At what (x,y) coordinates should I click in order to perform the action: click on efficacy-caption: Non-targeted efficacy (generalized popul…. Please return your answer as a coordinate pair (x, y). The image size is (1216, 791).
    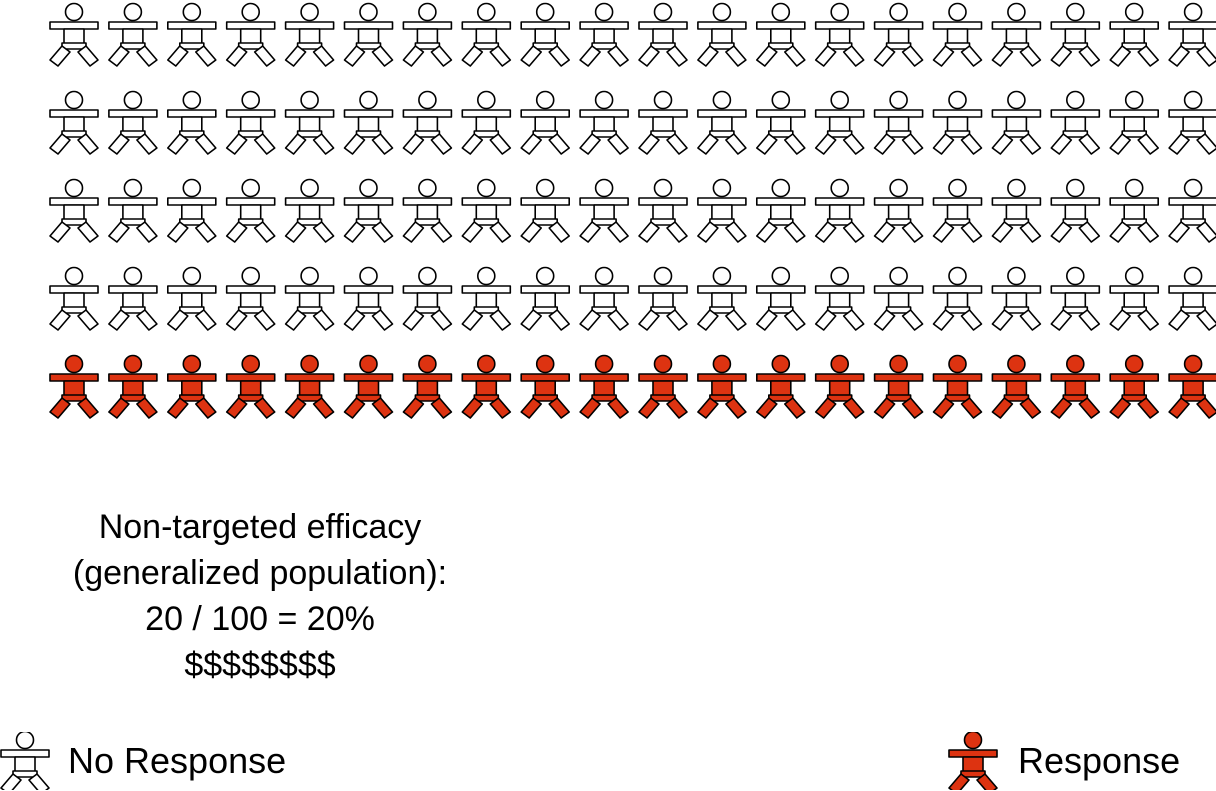
    Looking at the image, I should click on (260, 596).